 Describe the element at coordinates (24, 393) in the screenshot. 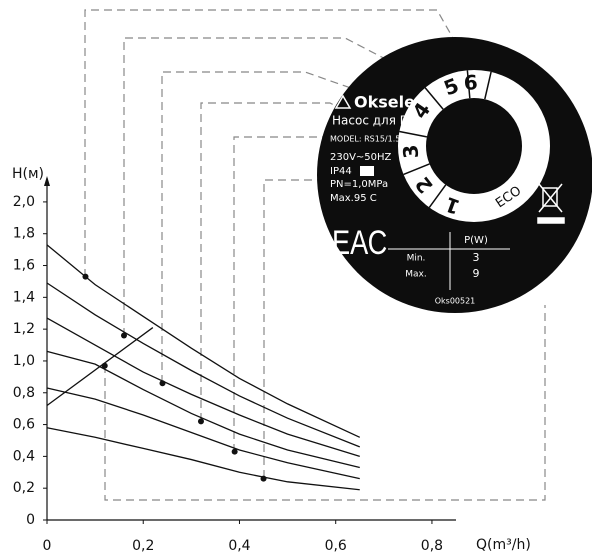

I see `y-tick-label: 0,8` at that location.